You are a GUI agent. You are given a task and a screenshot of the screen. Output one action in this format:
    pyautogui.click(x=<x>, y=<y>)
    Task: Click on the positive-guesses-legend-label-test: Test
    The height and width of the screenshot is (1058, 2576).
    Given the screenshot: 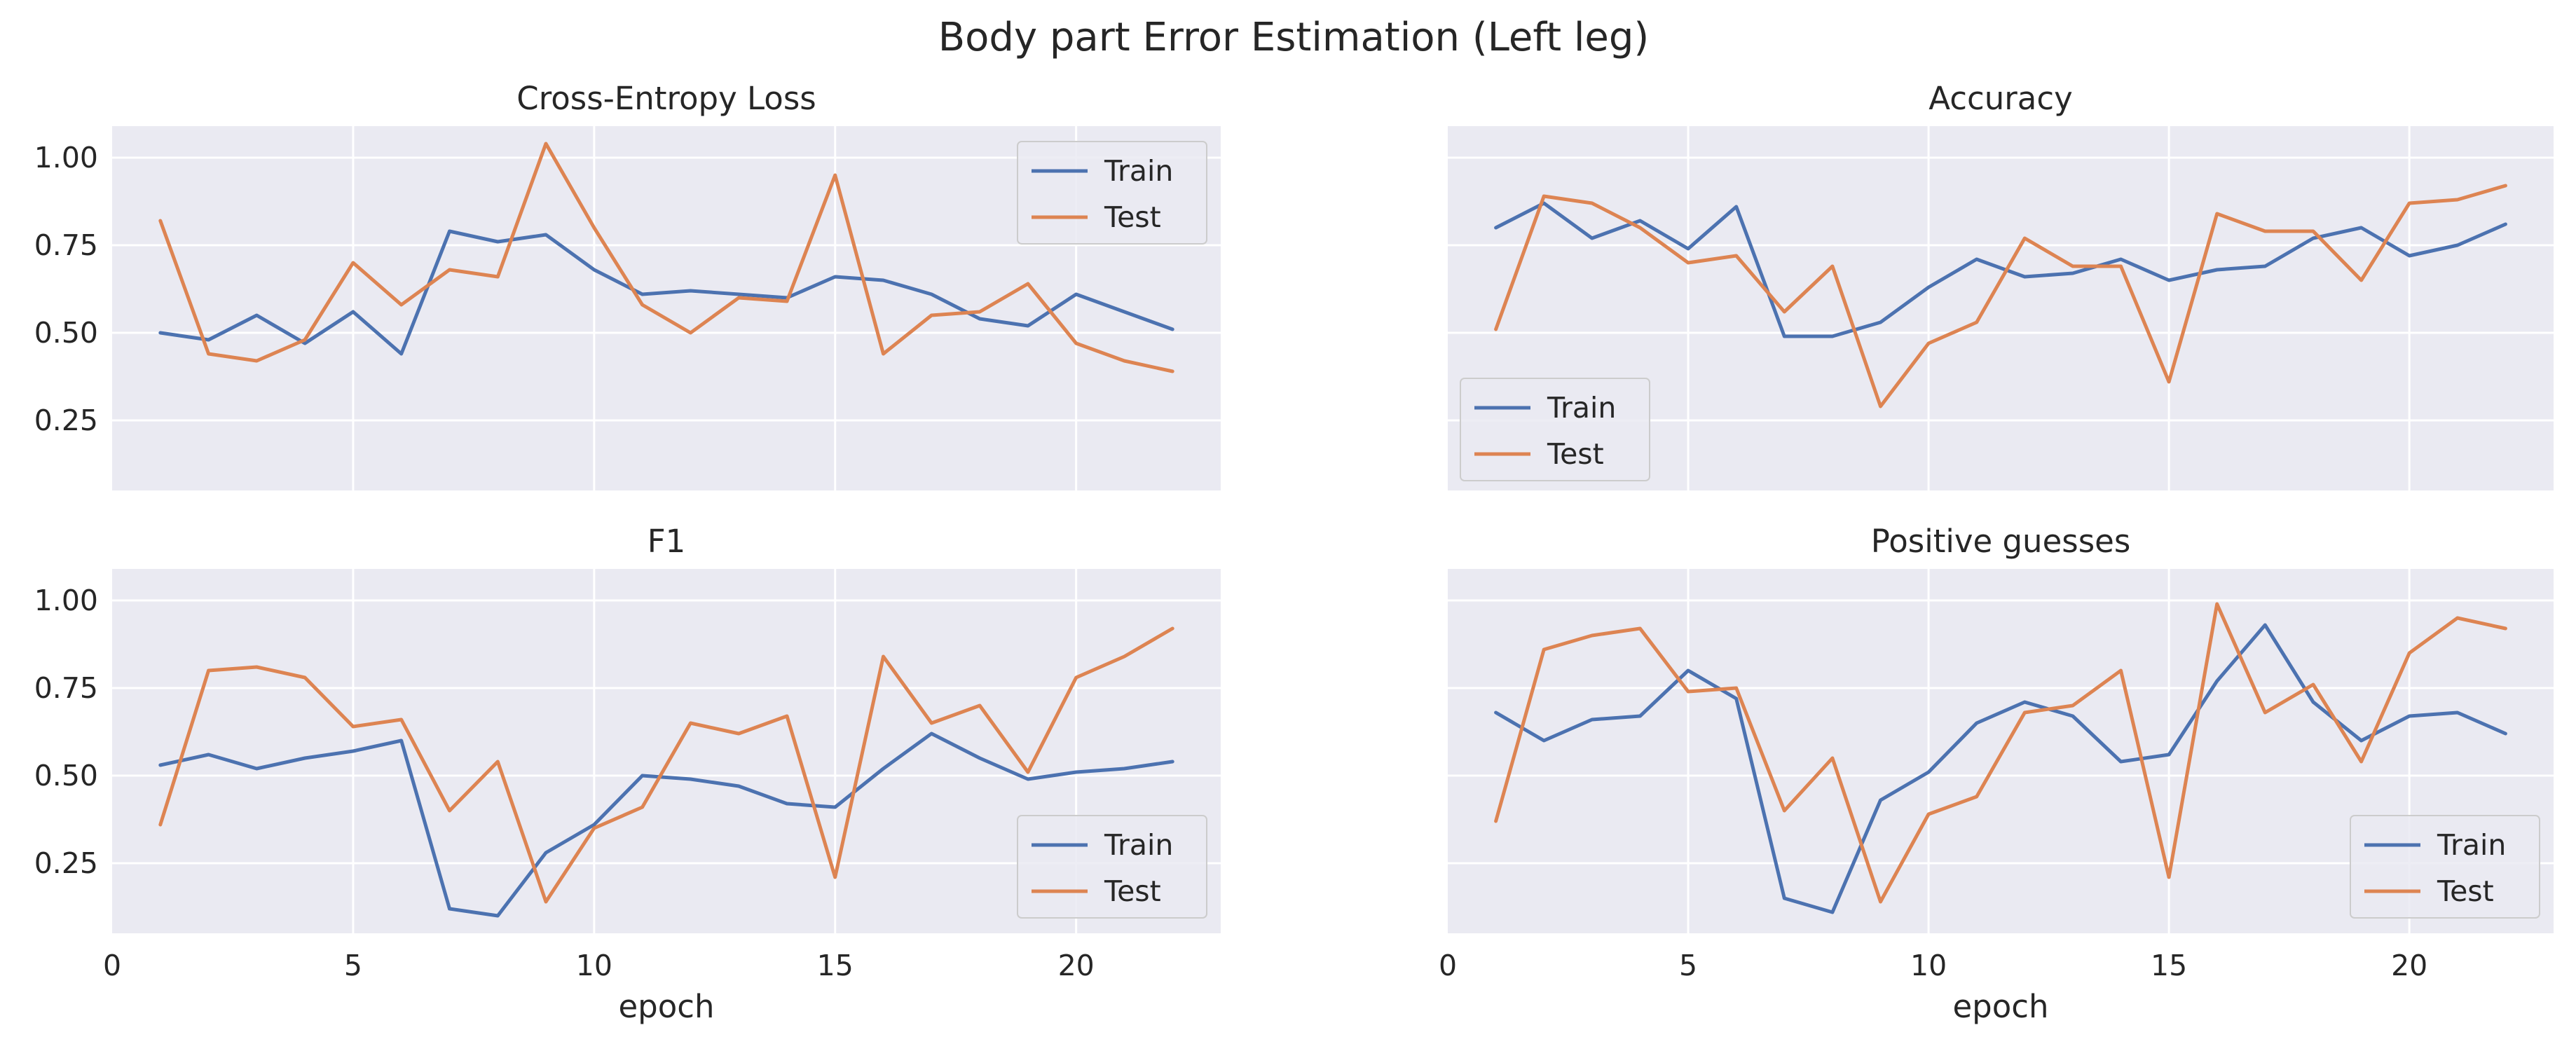 What is the action you would take?
    pyautogui.click(x=2466, y=891)
    